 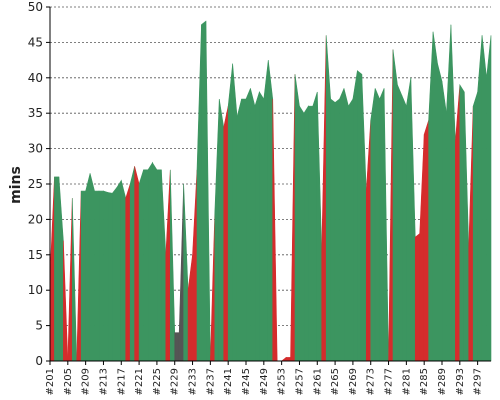 What do you see at coordinates (35, 42) in the screenshot?
I see `y-tick-label: 45` at bounding box center [35, 42].